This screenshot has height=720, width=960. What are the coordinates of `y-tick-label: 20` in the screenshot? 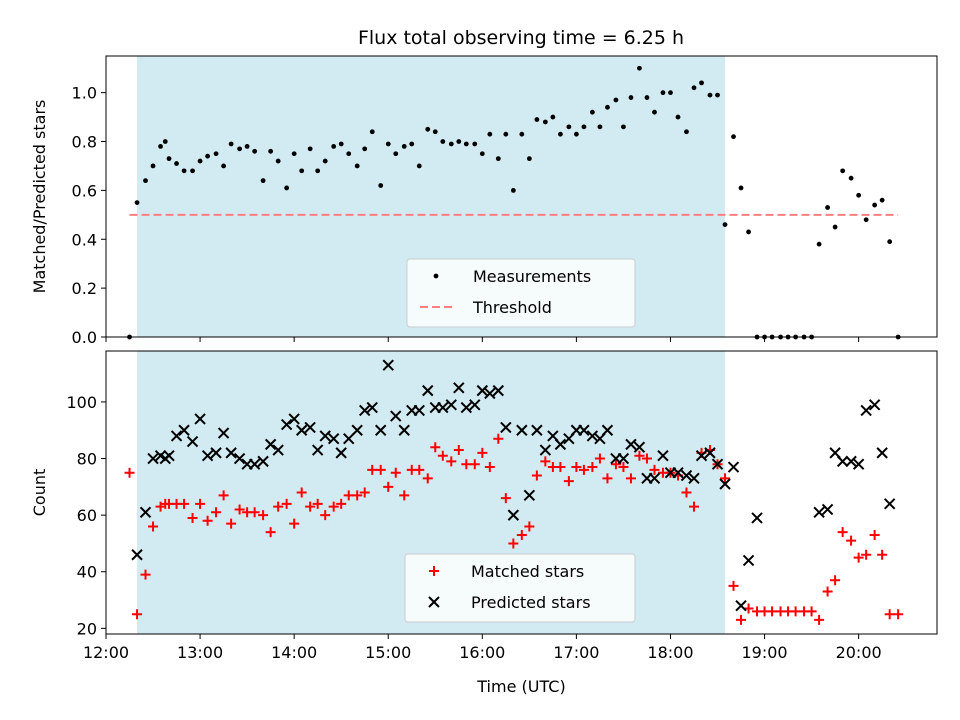 It's located at (87, 628).